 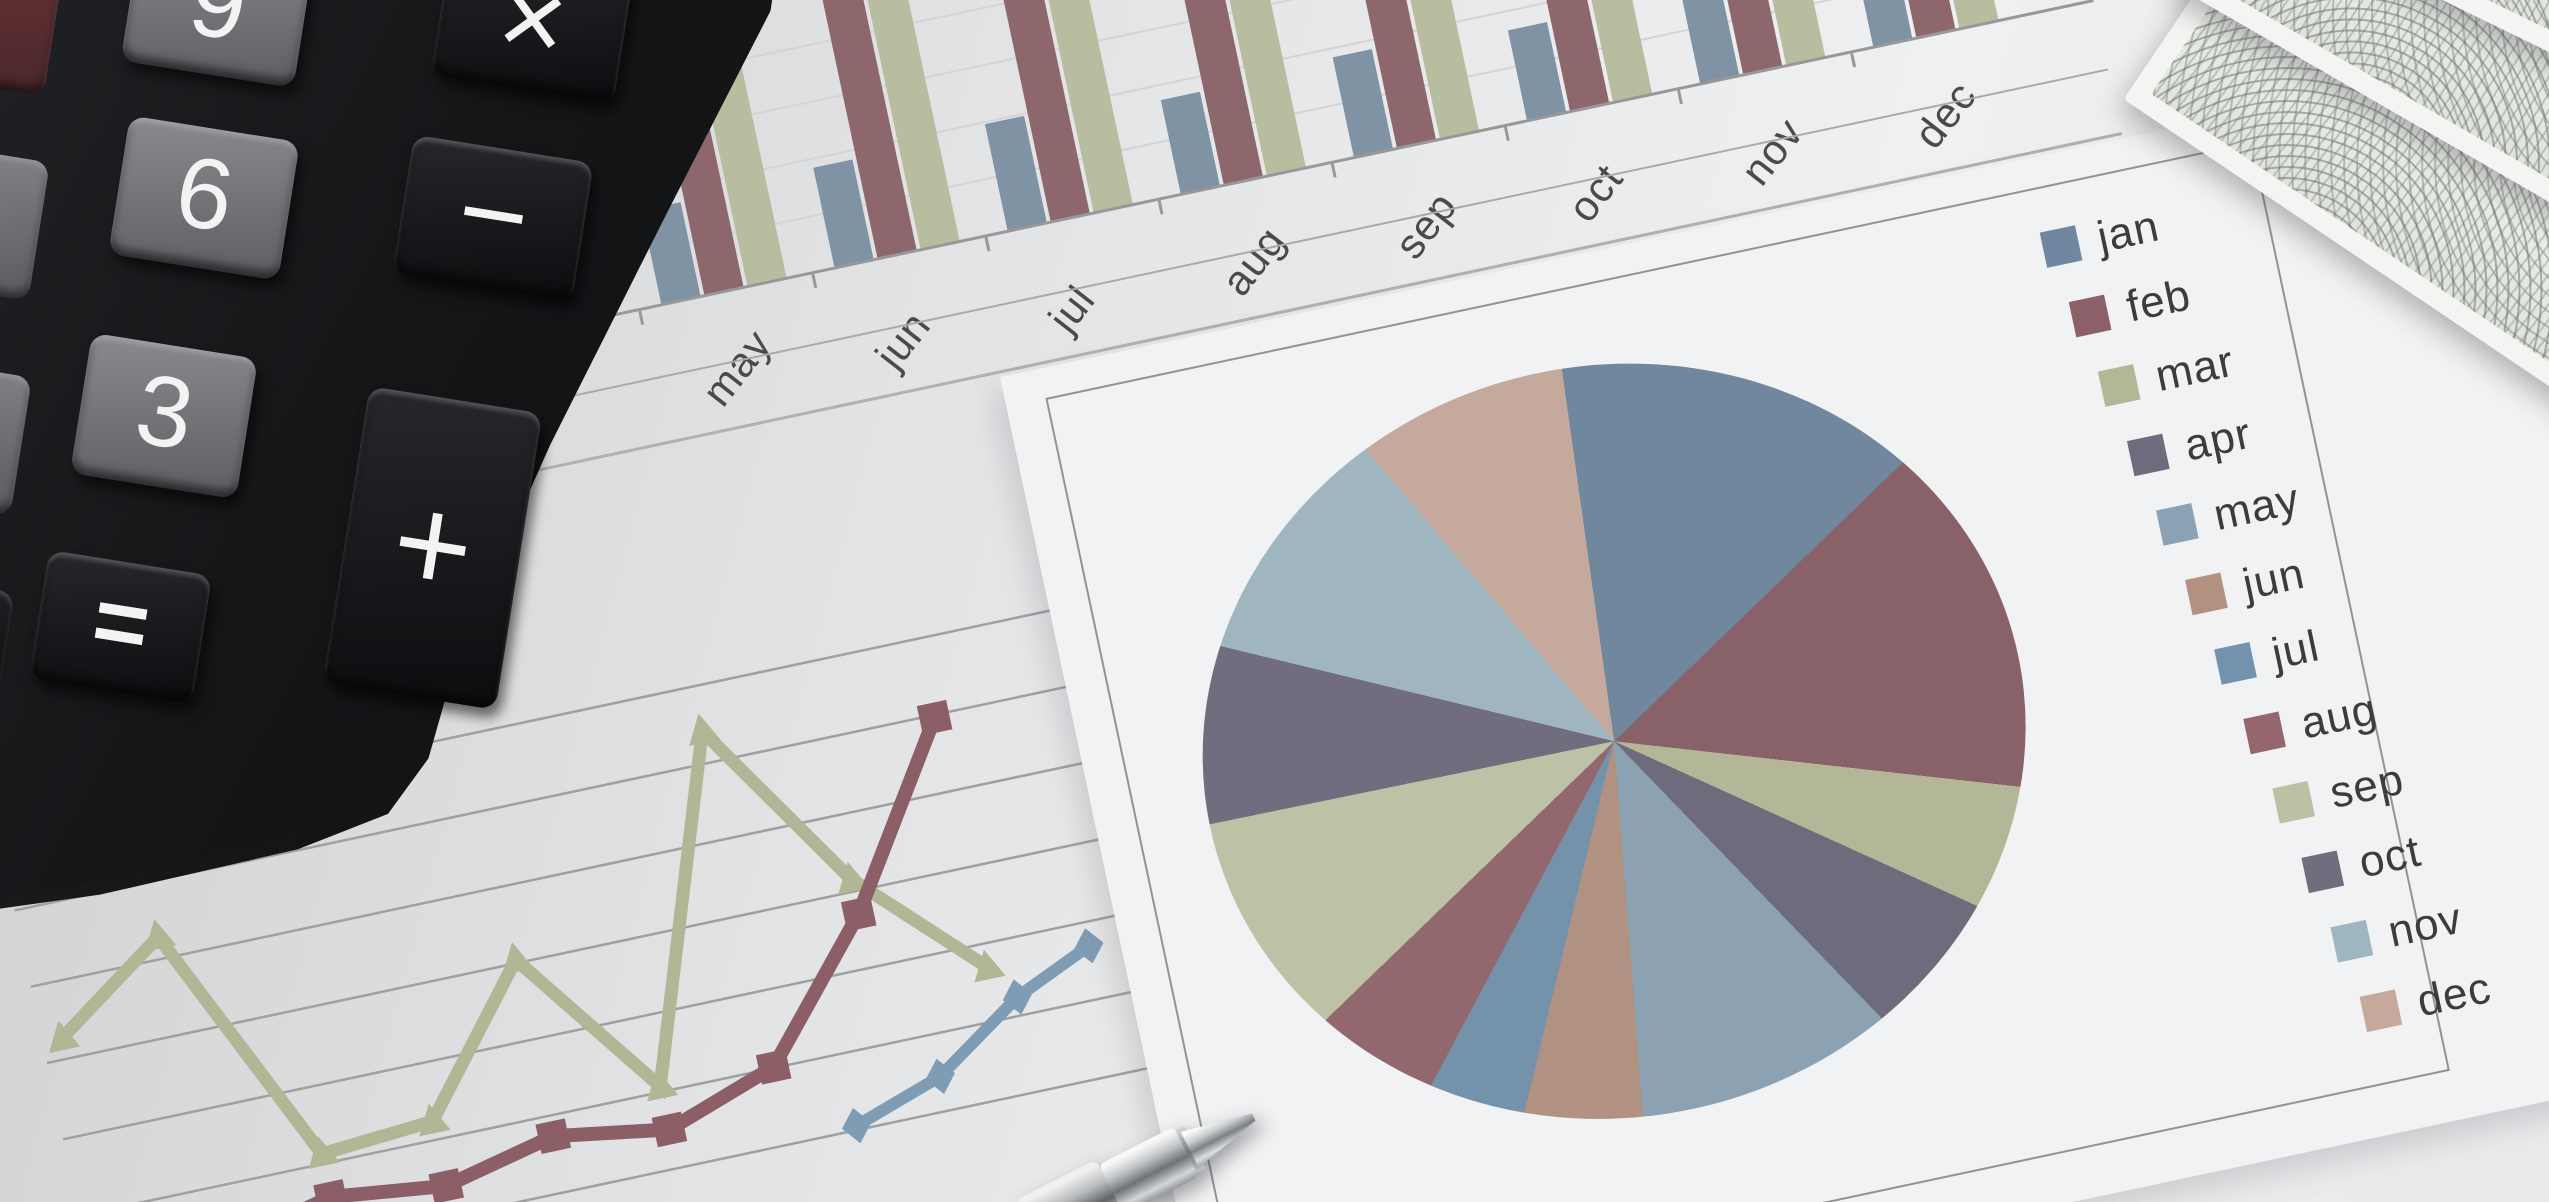 I want to click on calculator-key-6: 6, so click(x=204, y=198).